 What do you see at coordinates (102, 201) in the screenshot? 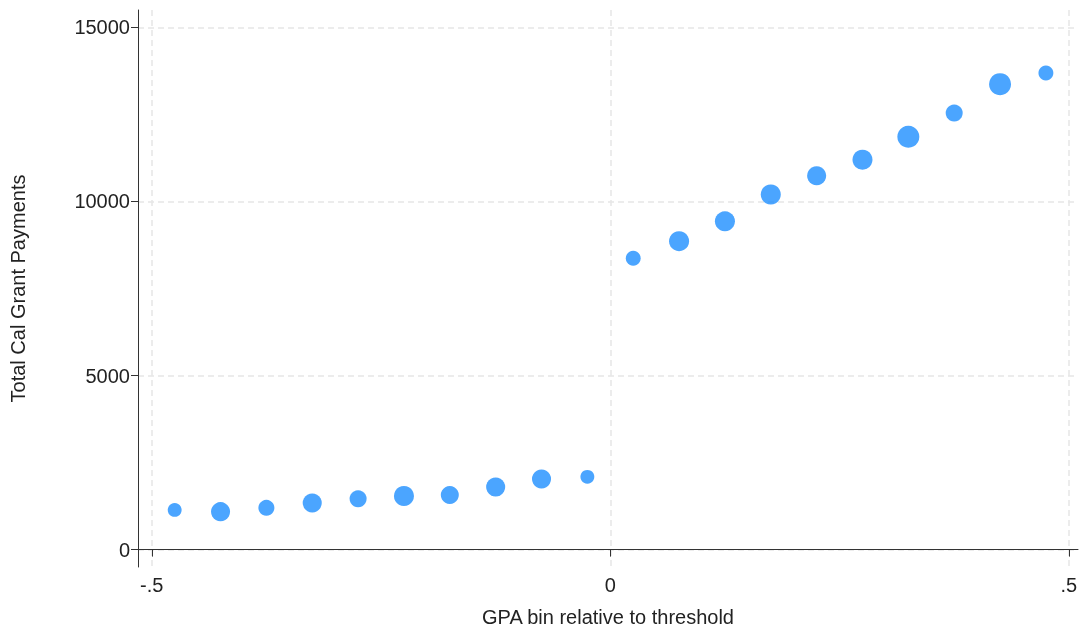
I see `y-tick-label: 10000` at bounding box center [102, 201].